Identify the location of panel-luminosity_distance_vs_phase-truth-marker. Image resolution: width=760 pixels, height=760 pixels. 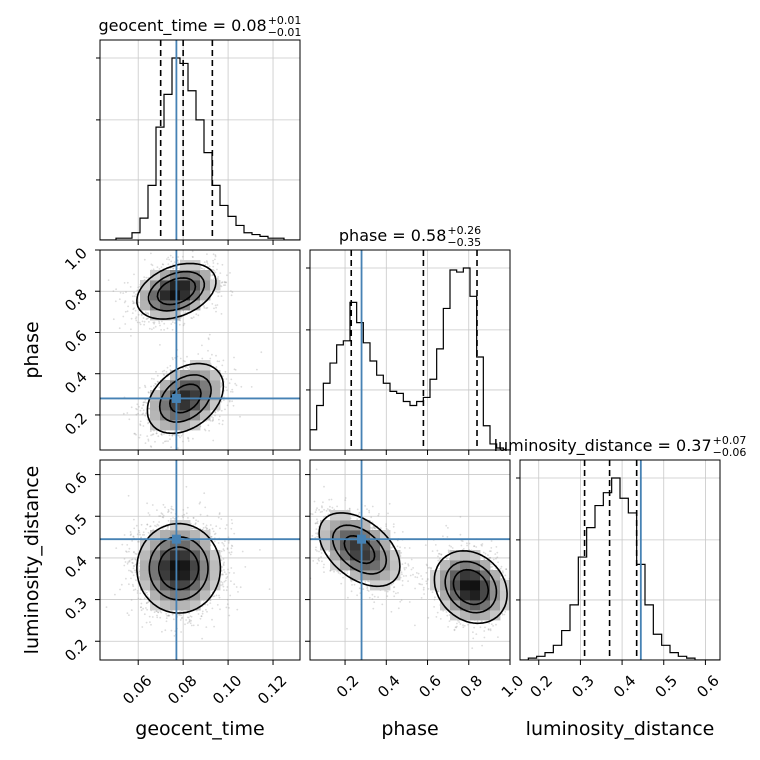
(362, 539).